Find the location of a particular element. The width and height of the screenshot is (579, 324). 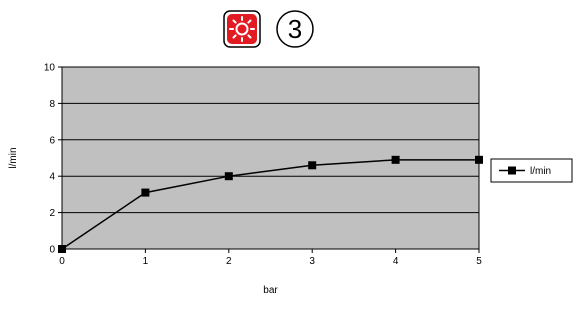

y-tick-labels: 0 2 4 6 8 10 is located at coordinates (50, 159).